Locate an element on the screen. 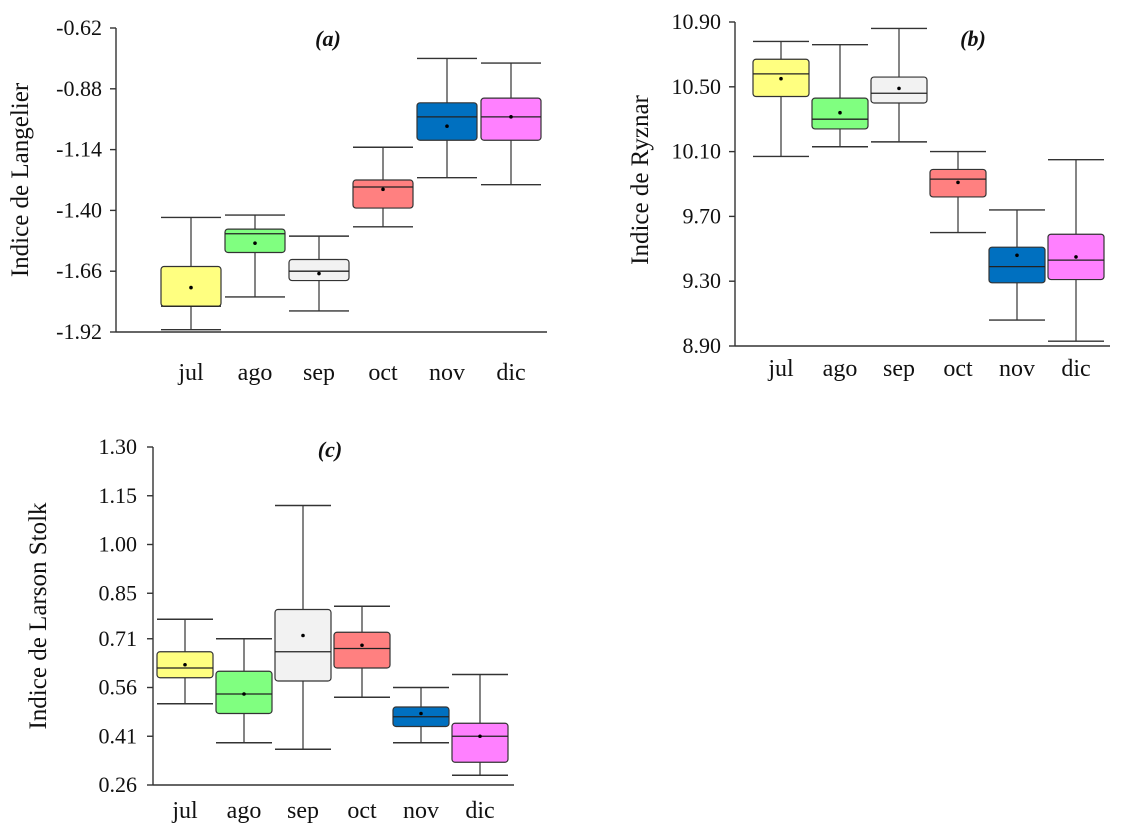 Image resolution: width=1126 pixels, height=824 pixels. y-tick-label: 10.50 is located at coordinates (697, 86).